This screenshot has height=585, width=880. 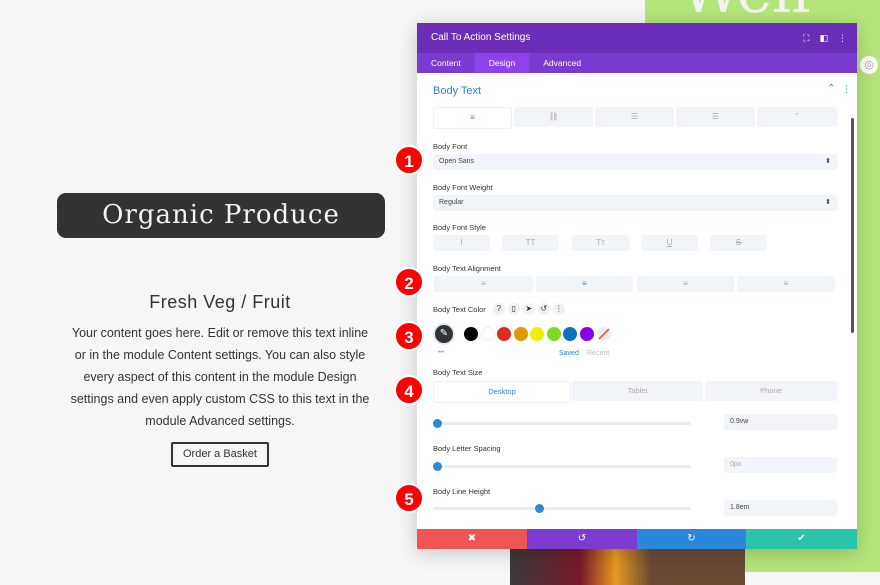 I want to click on step-badge-2: 2, so click(x=409, y=282).